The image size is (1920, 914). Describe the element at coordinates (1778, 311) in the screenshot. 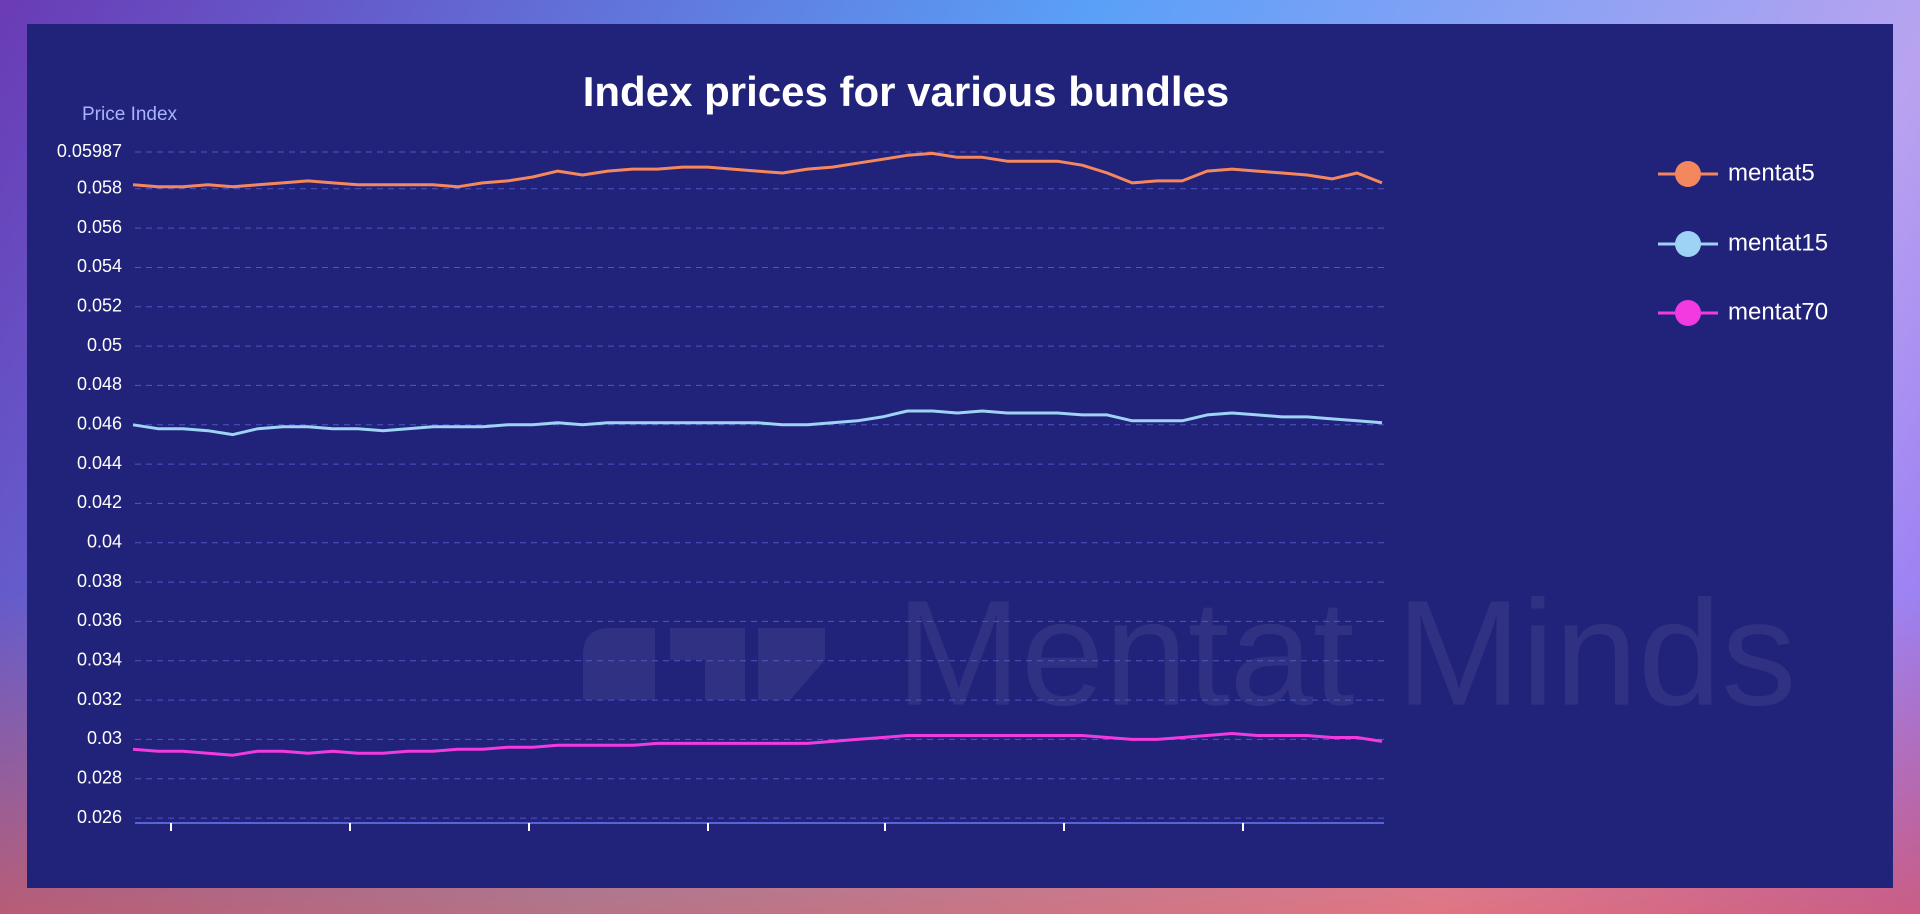

I see `legend-label: mentat70` at that location.